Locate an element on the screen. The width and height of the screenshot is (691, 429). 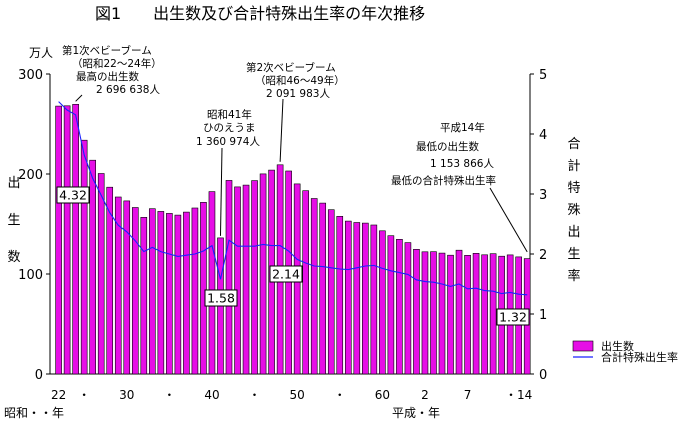
x-tick-label: 2 is located at coordinates (425, 395).